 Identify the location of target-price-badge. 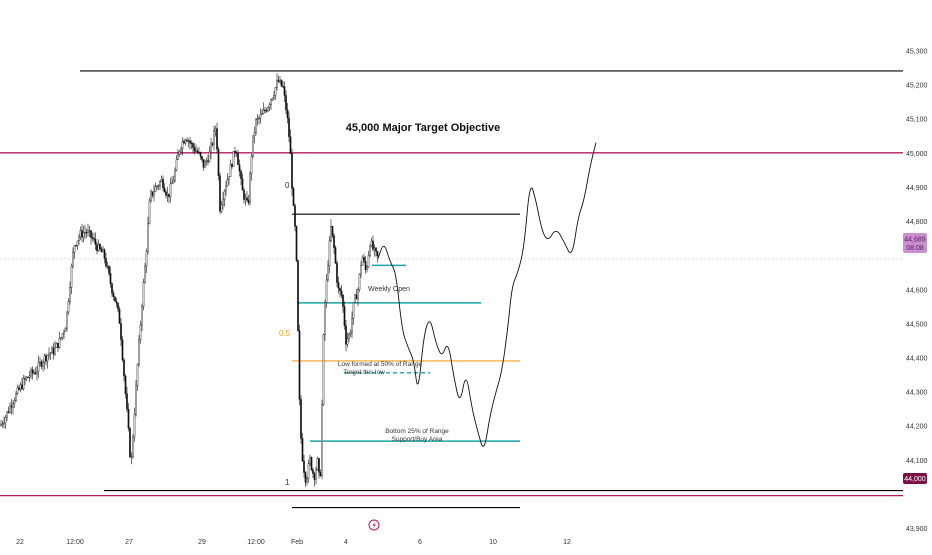
(915, 478).